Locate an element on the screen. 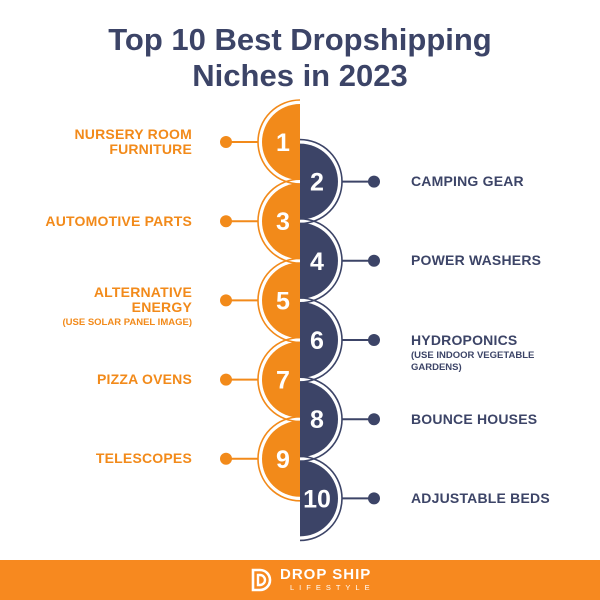 This screenshot has height=600, width=600. niche-8-half-disk is located at coordinates (319, 419).